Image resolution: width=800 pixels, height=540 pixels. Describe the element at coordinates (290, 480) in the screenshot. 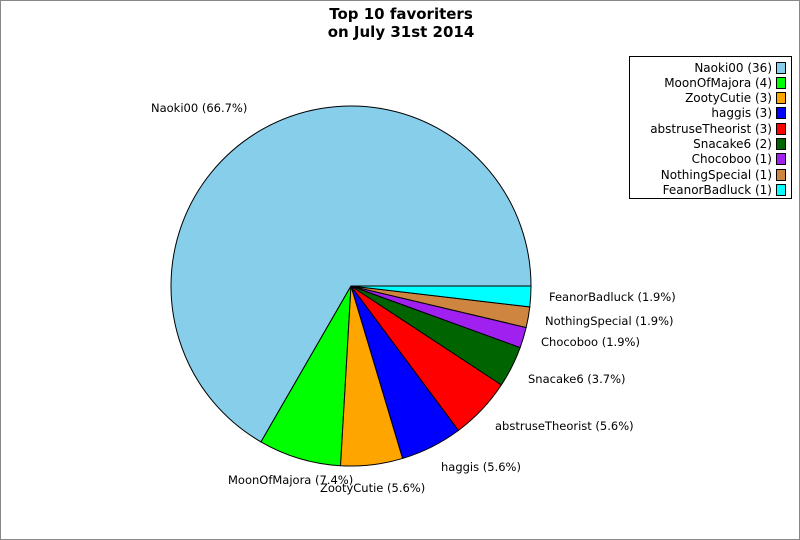

I see `slice-label-MoonOfMajora: MoonOfMajora (7.4%)` at that location.